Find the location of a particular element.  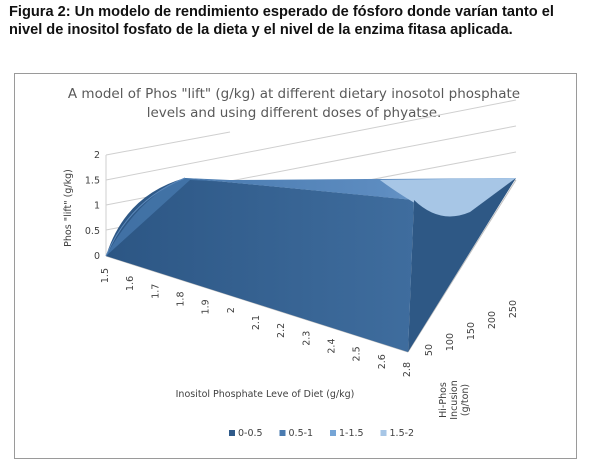

x-tick-label: 1.6 is located at coordinates (130, 283).